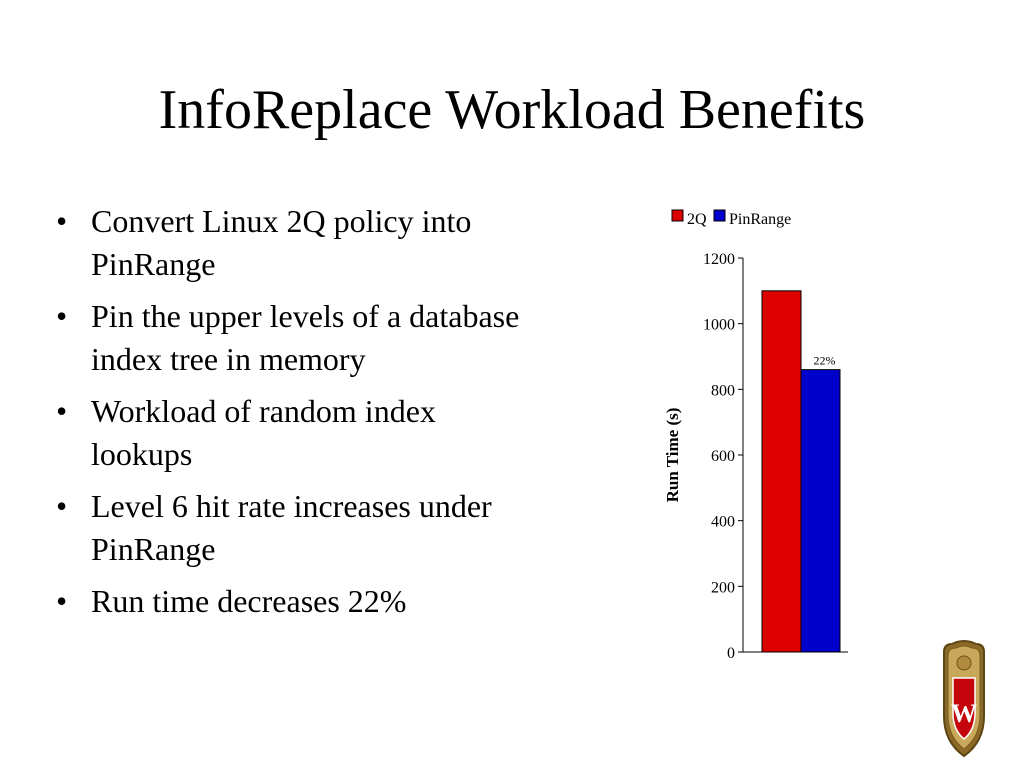 The image size is (1024, 768). Describe the element at coordinates (249, 601) in the screenshot. I see `bullet-text: Run time decreases 22%` at that location.